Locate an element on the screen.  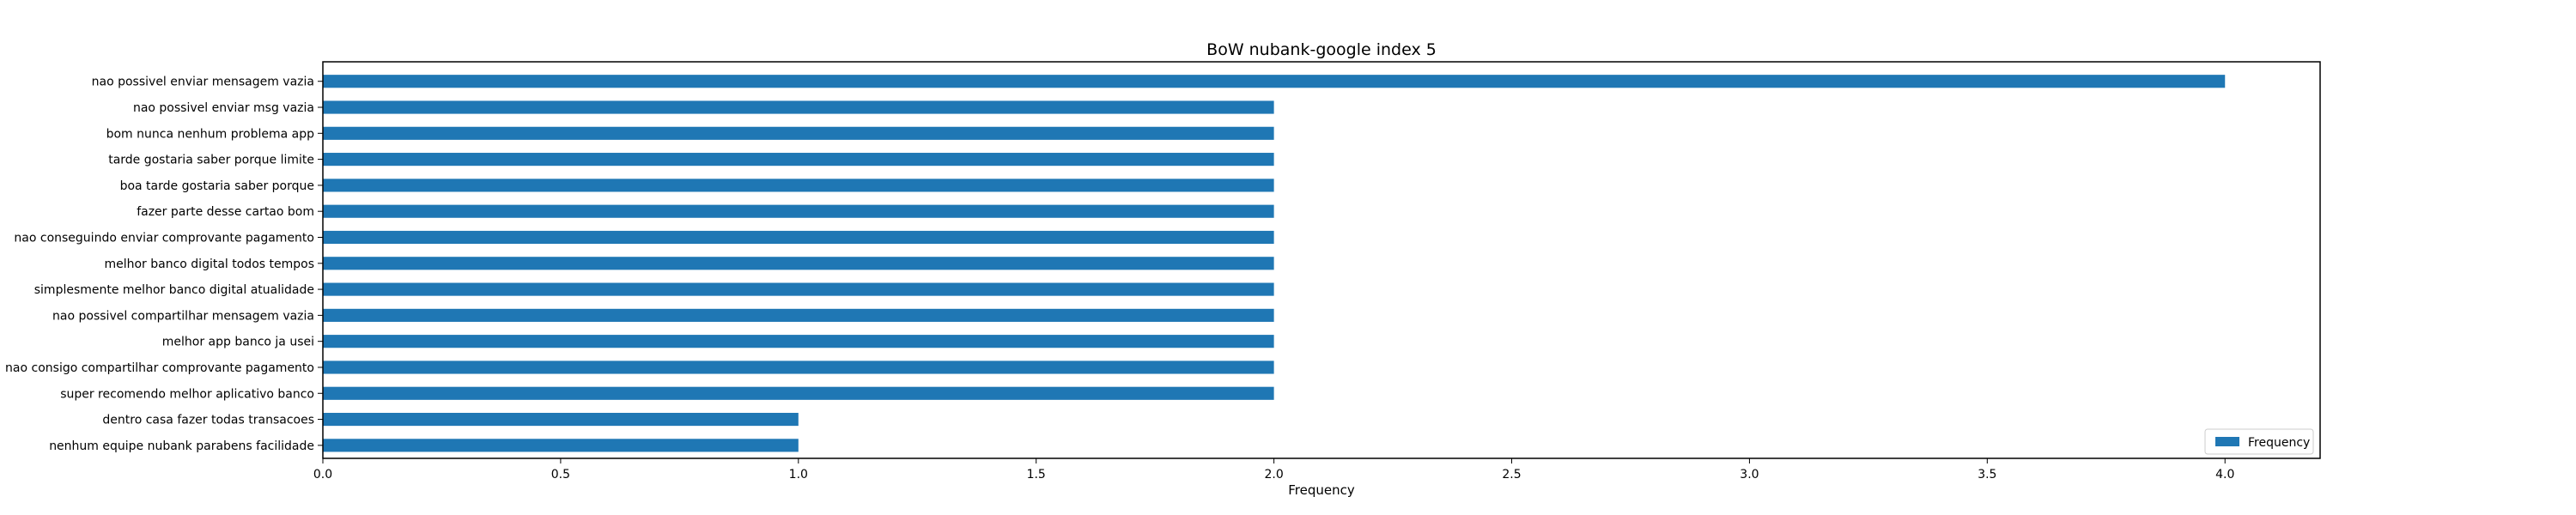
legend-label: Frequency is located at coordinates (2279, 443).